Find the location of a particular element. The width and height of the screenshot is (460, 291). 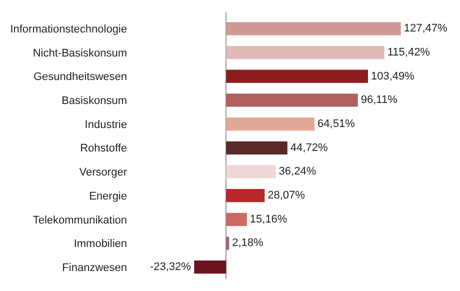

data-label: 15,16% is located at coordinates (269, 219).